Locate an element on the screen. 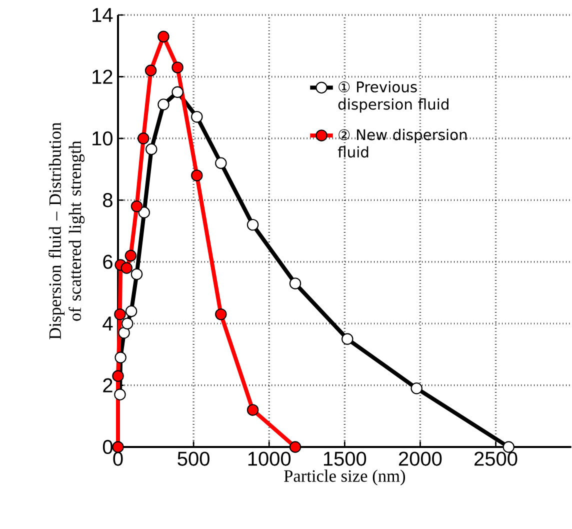 The width and height of the screenshot is (572, 529). x-axis-title: Particle size (nm) is located at coordinates (345, 478).